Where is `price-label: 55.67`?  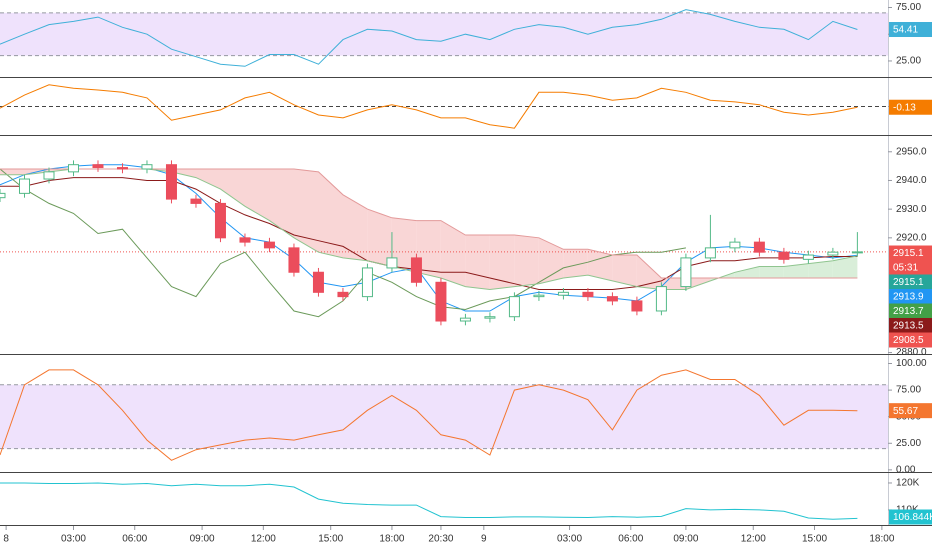
price-label: 55.67 is located at coordinates (905, 411).